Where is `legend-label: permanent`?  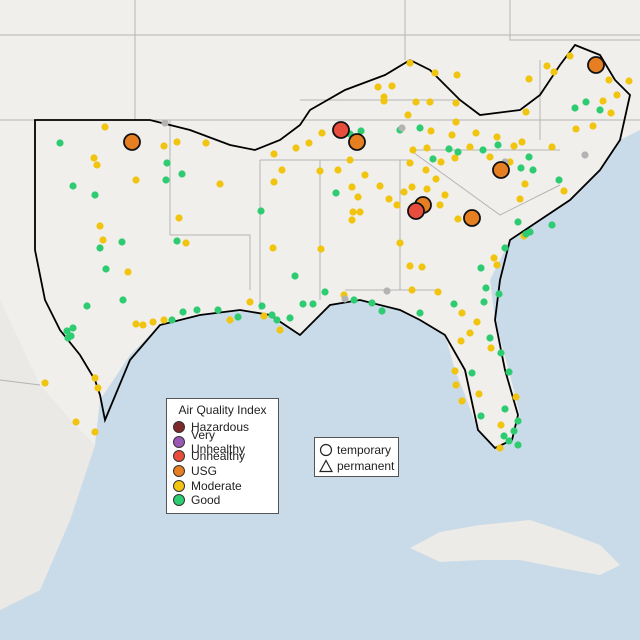
legend-label: permanent is located at coordinates (366, 466).